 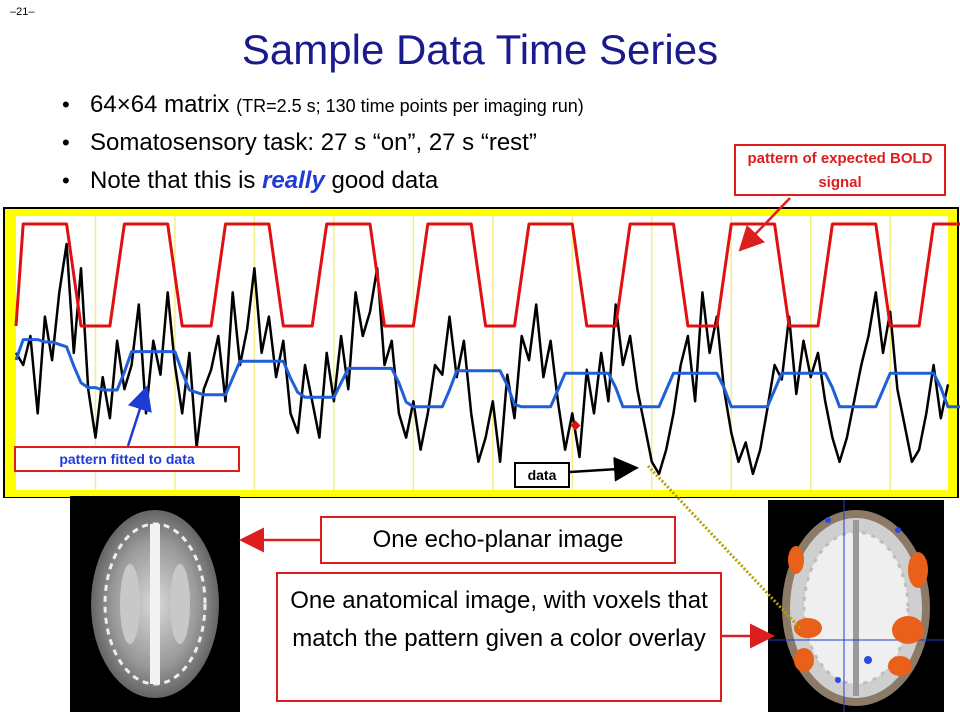 What do you see at coordinates (127, 459) in the screenshot?
I see `callout-fitted-pattern: pattern fitted to data` at bounding box center [127, 459].